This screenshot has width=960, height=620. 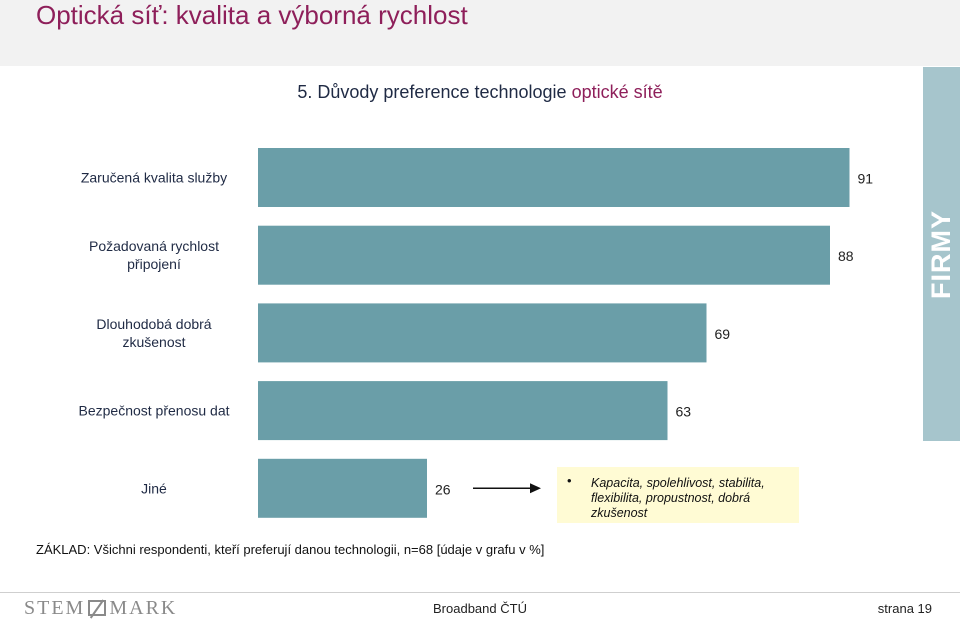 I want to click on header-band, so click(x=480, y=33).